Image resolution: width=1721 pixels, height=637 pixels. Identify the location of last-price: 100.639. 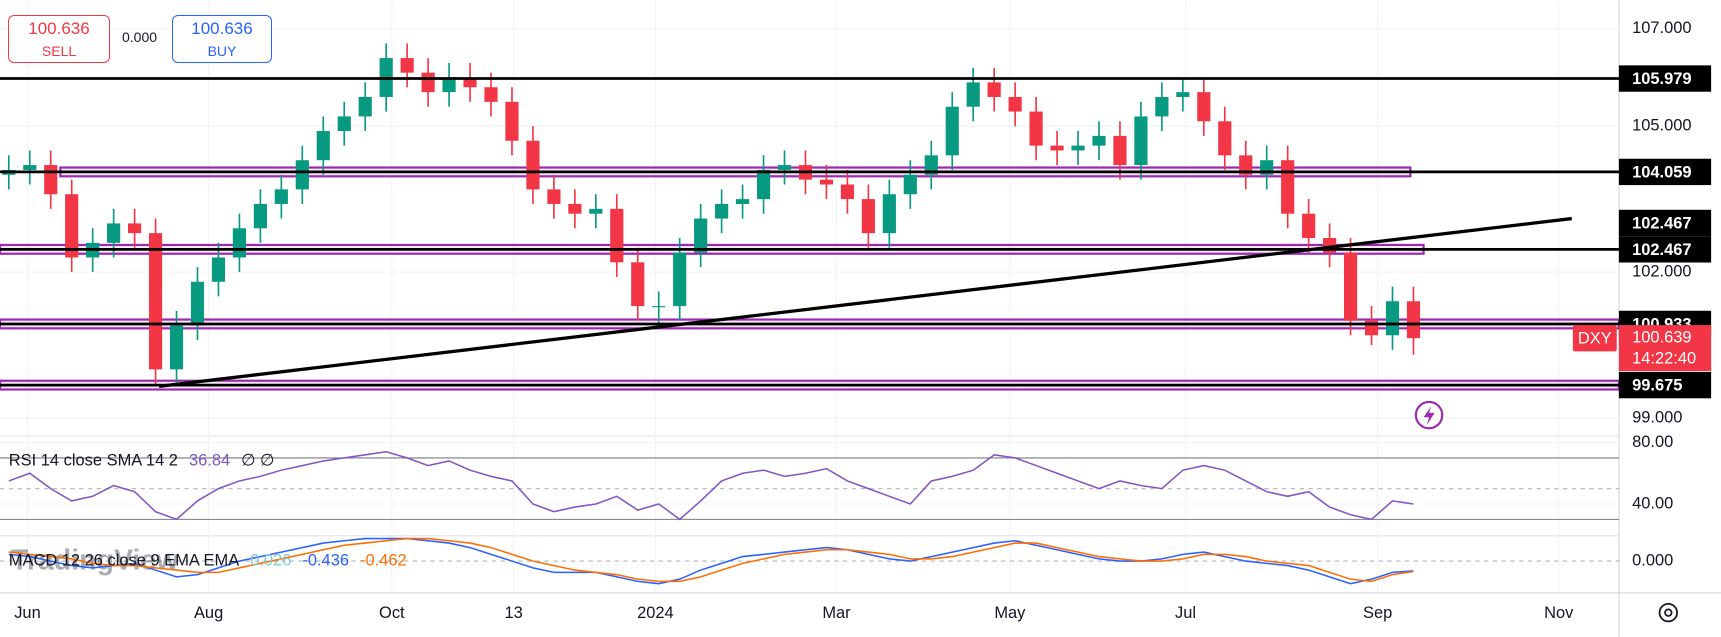
(1661, 338).